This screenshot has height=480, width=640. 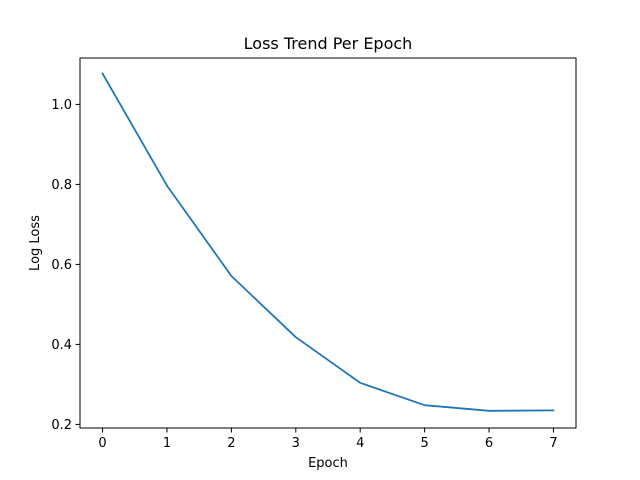 What do you see at coordinates (296, 443) in the screenshot?
I see `x-tick-label: 3` at bounding box center [296, 443].